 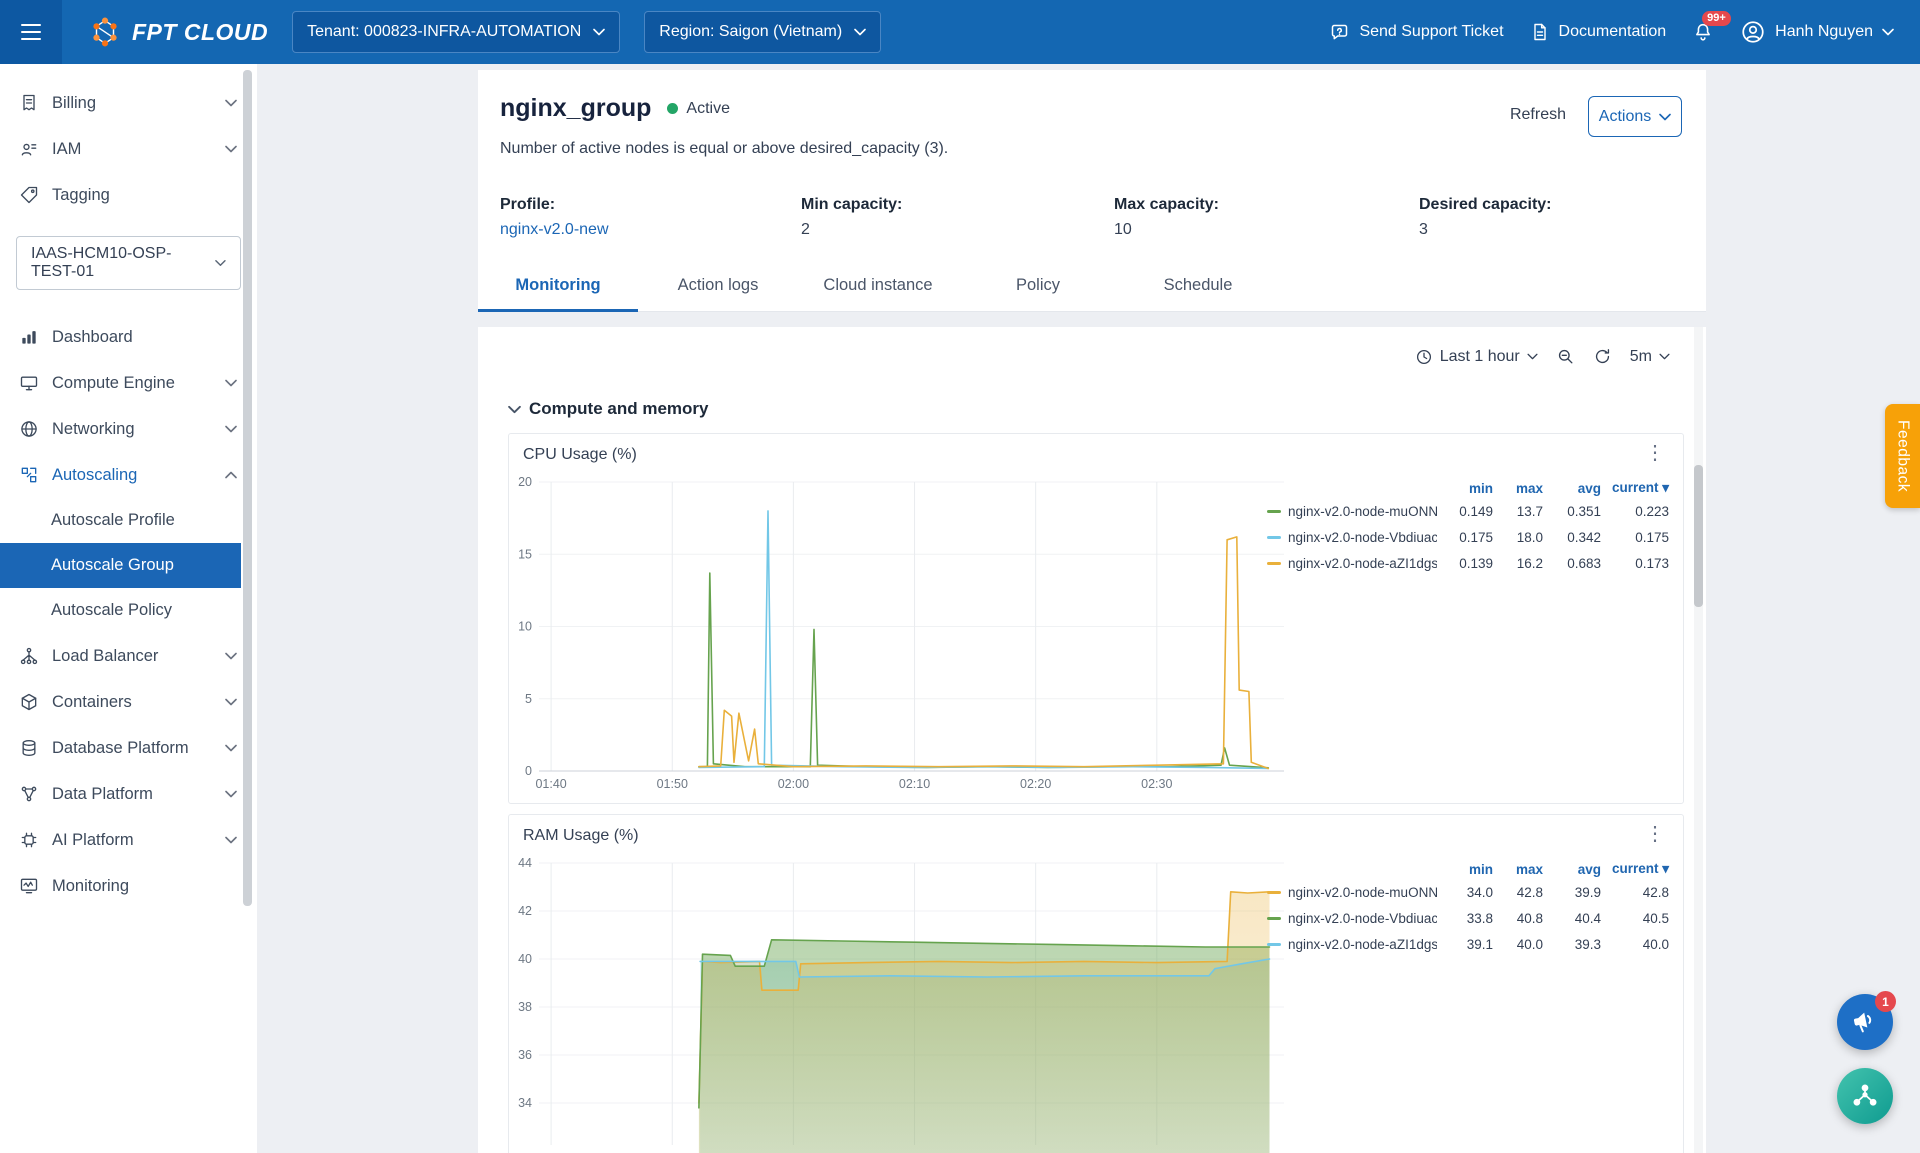 I want to click on sidebar-item-autoscale-group: Autoscale Group, so click(x=120, y=565).